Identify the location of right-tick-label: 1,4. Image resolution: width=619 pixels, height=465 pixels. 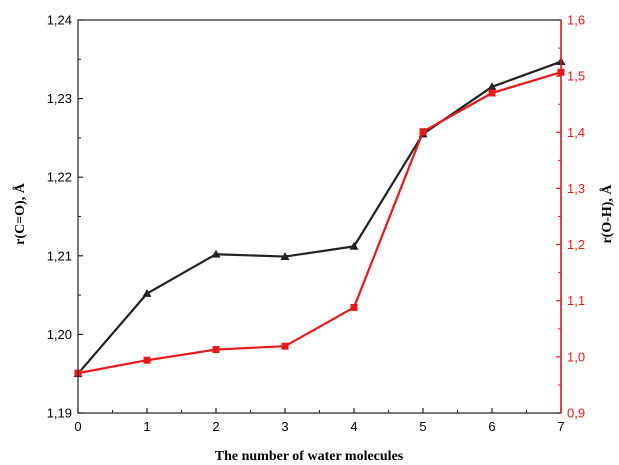
(576, 132).